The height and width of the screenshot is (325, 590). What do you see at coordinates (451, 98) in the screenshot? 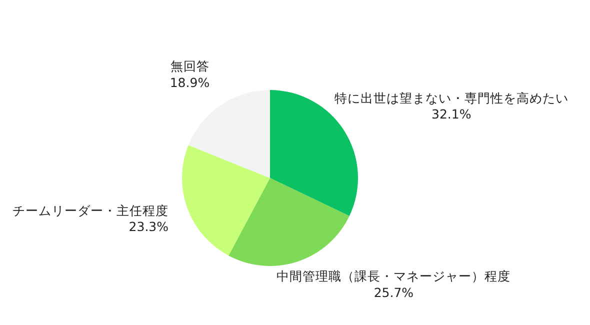
I see `slice-label: 特に出世は望まない・専門性を高めたい` at bounding box center [451, 98].